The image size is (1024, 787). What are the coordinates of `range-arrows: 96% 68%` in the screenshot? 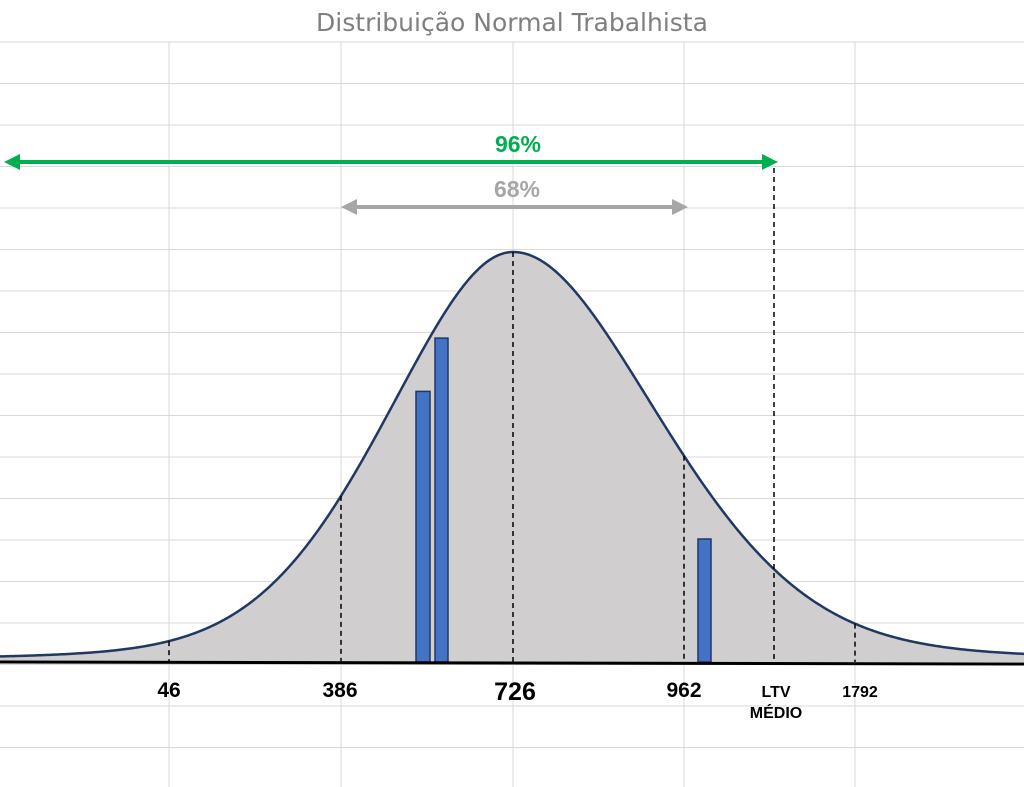 It's located at (391, 173).